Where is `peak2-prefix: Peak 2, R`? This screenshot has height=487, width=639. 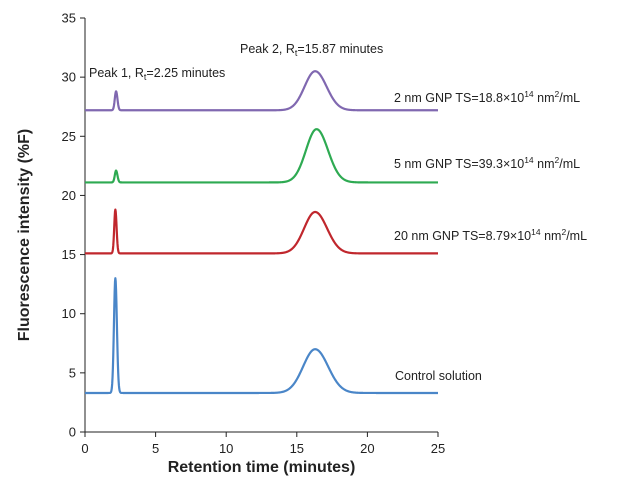 peak2-prefix: Peak 2, R is located at coordinates (267, 49).